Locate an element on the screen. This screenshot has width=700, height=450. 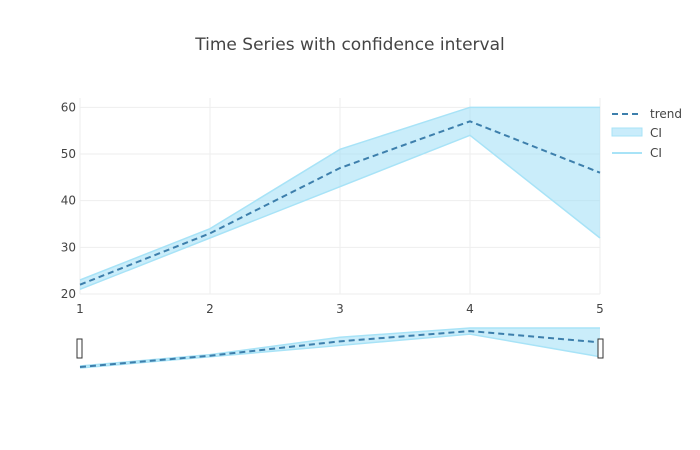
legend-ci-fill-swatch is located at coordinates (627, 132).